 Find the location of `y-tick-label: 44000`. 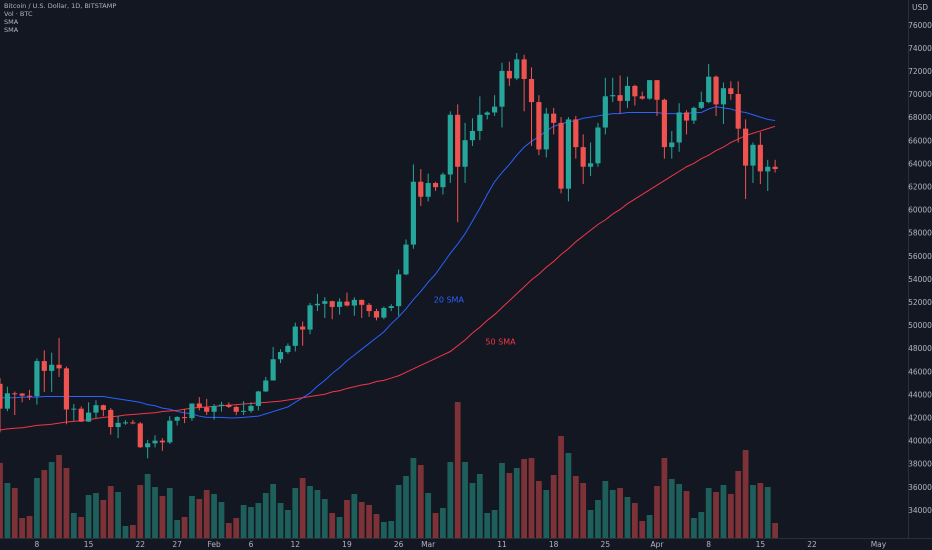

y-tick-label: 44000 is located at coordinates (920, 394).